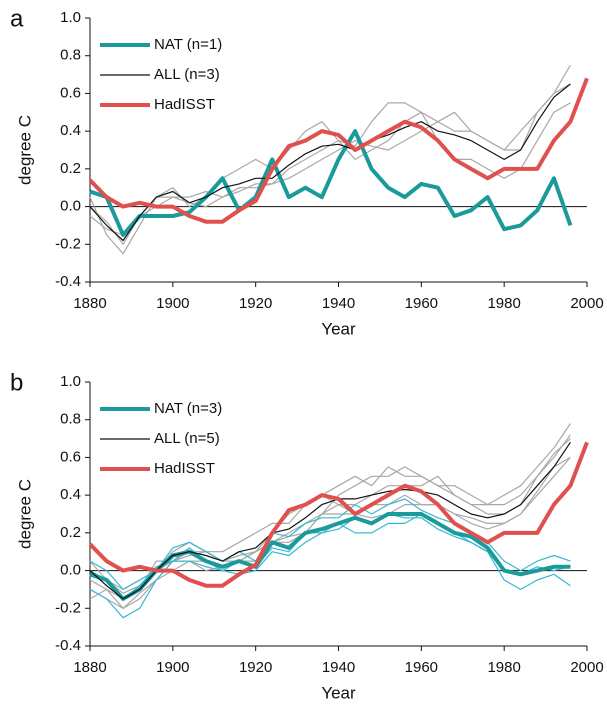 The width and height of the screenshot is (607, 705). Describe the element at coordinates (187, 74) in the screenshot. I see `legend-label: ALL (n=3)` at that location.